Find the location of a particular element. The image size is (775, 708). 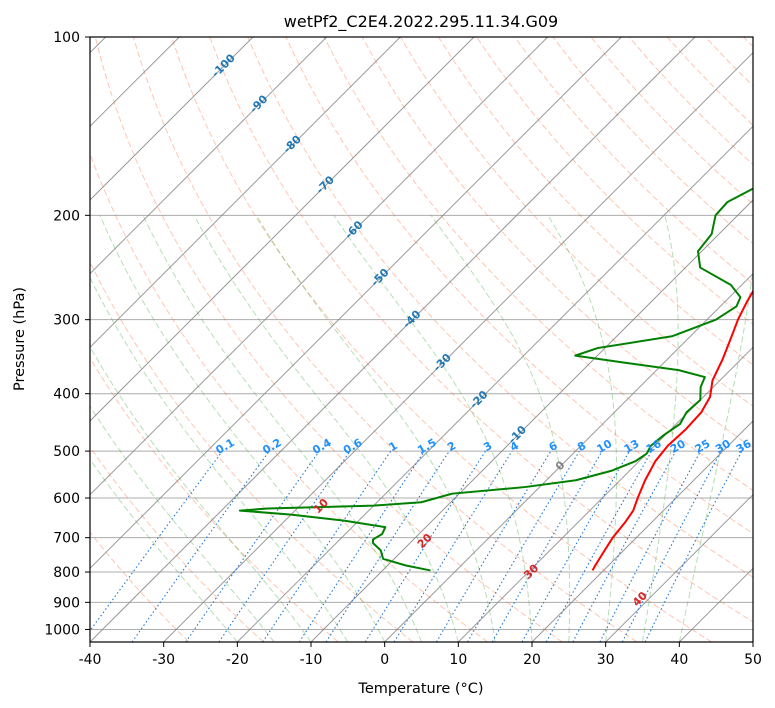

y-tick-label: 200 is located at coordinates (66, 216).